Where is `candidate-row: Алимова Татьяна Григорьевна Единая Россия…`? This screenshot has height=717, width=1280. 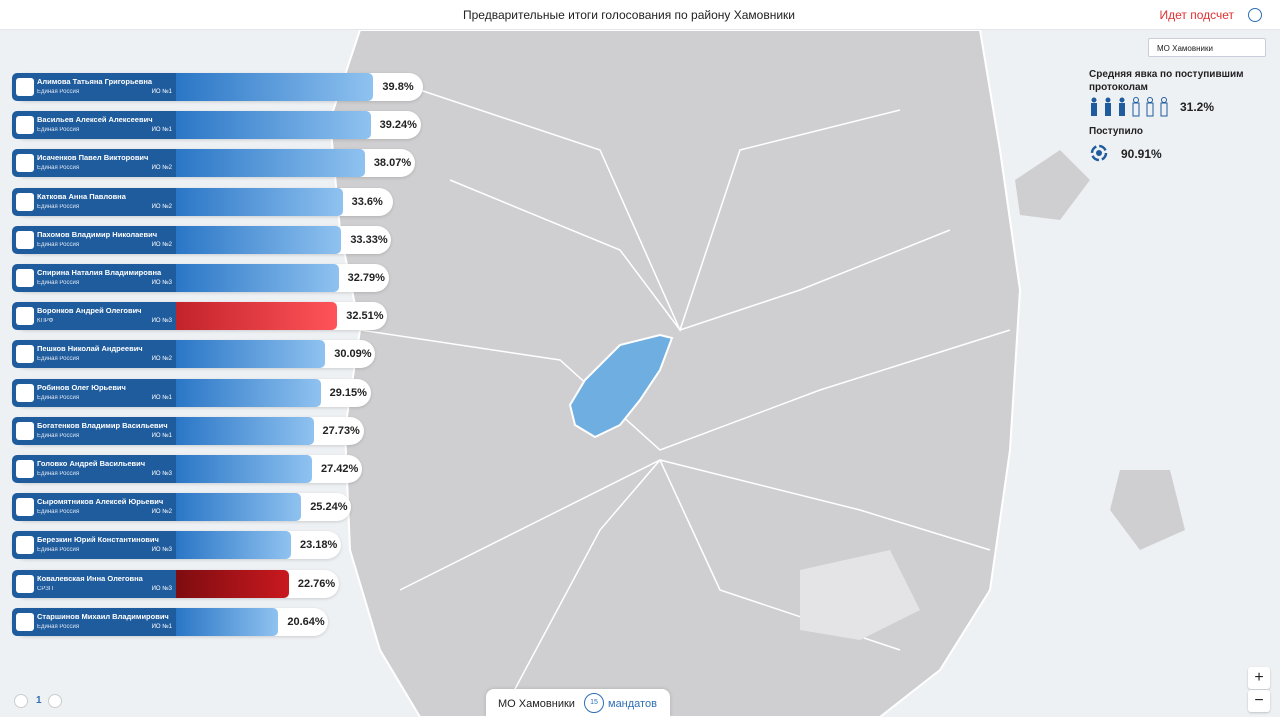 candidate-row: Алимова Татьяна Григорьевна Единая Россия… is located at coordinates (218, 87).